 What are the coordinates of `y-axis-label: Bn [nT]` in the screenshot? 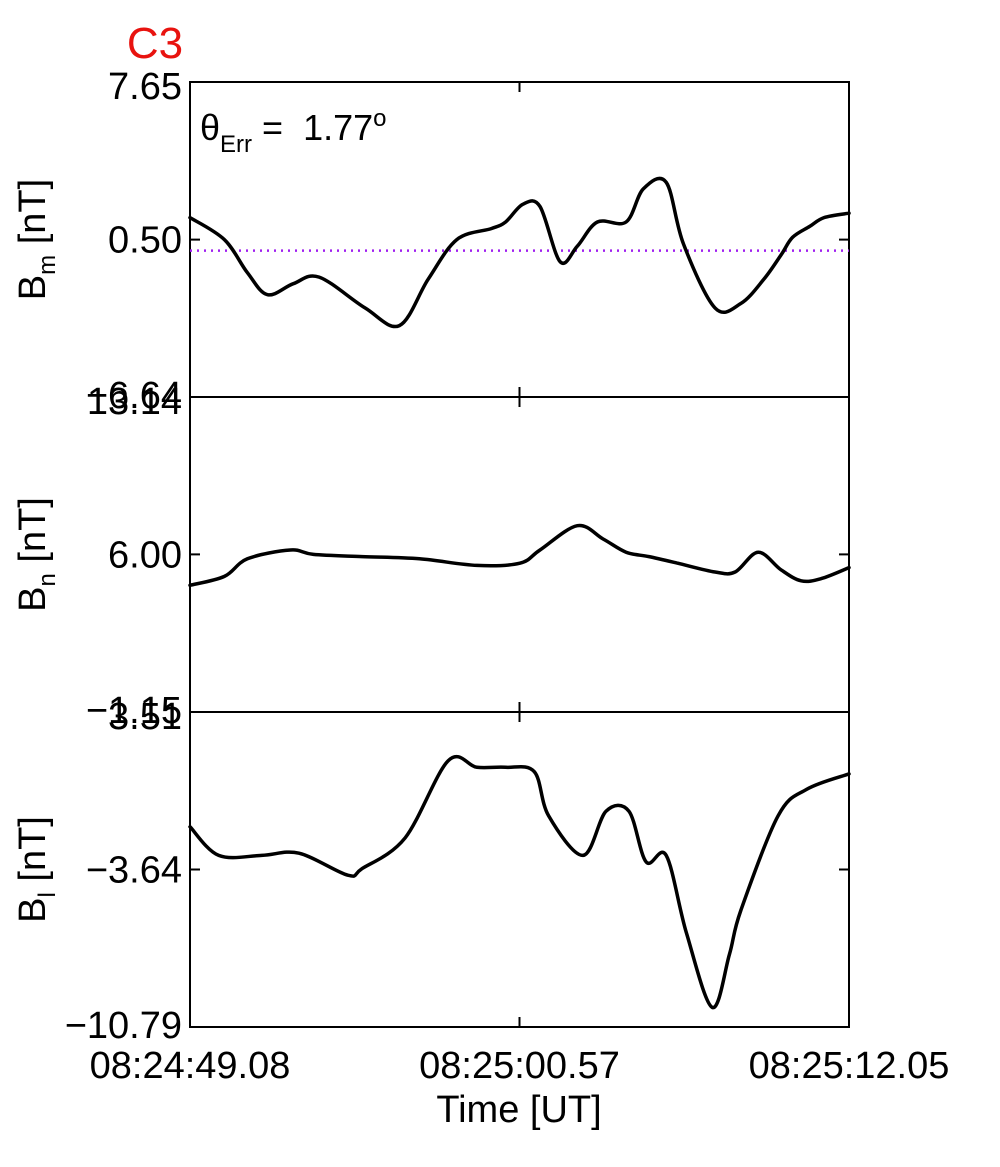 It's located at (36, 554).